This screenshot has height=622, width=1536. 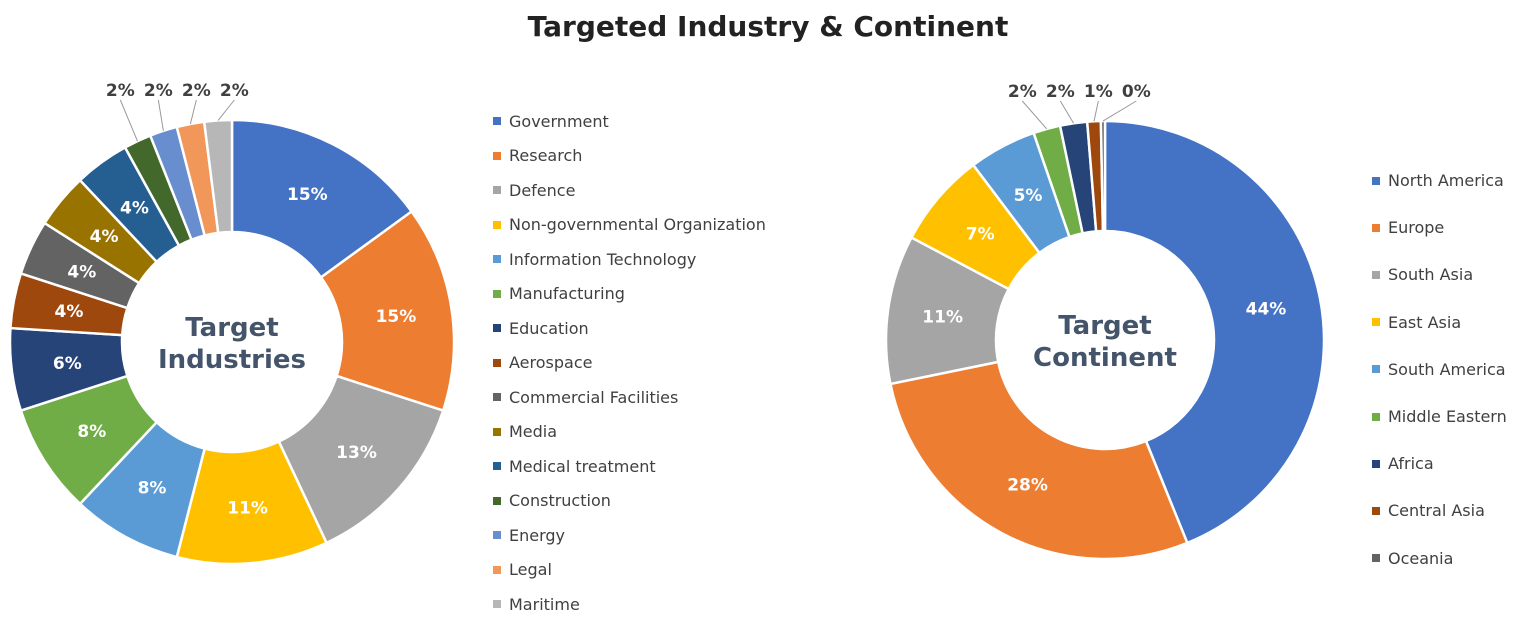 What do you see at coordinates (67, 364) in the screenshot?
I see `data-label: 6%` at bounding box center [67, 364].